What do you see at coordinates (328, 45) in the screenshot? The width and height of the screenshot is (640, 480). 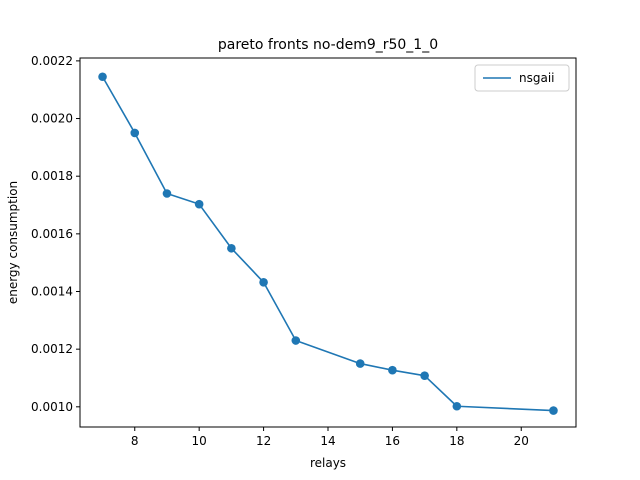 I see `chart-title: pareto fronts no-dem9_r50_1_0` at bounding box center [328, 45].